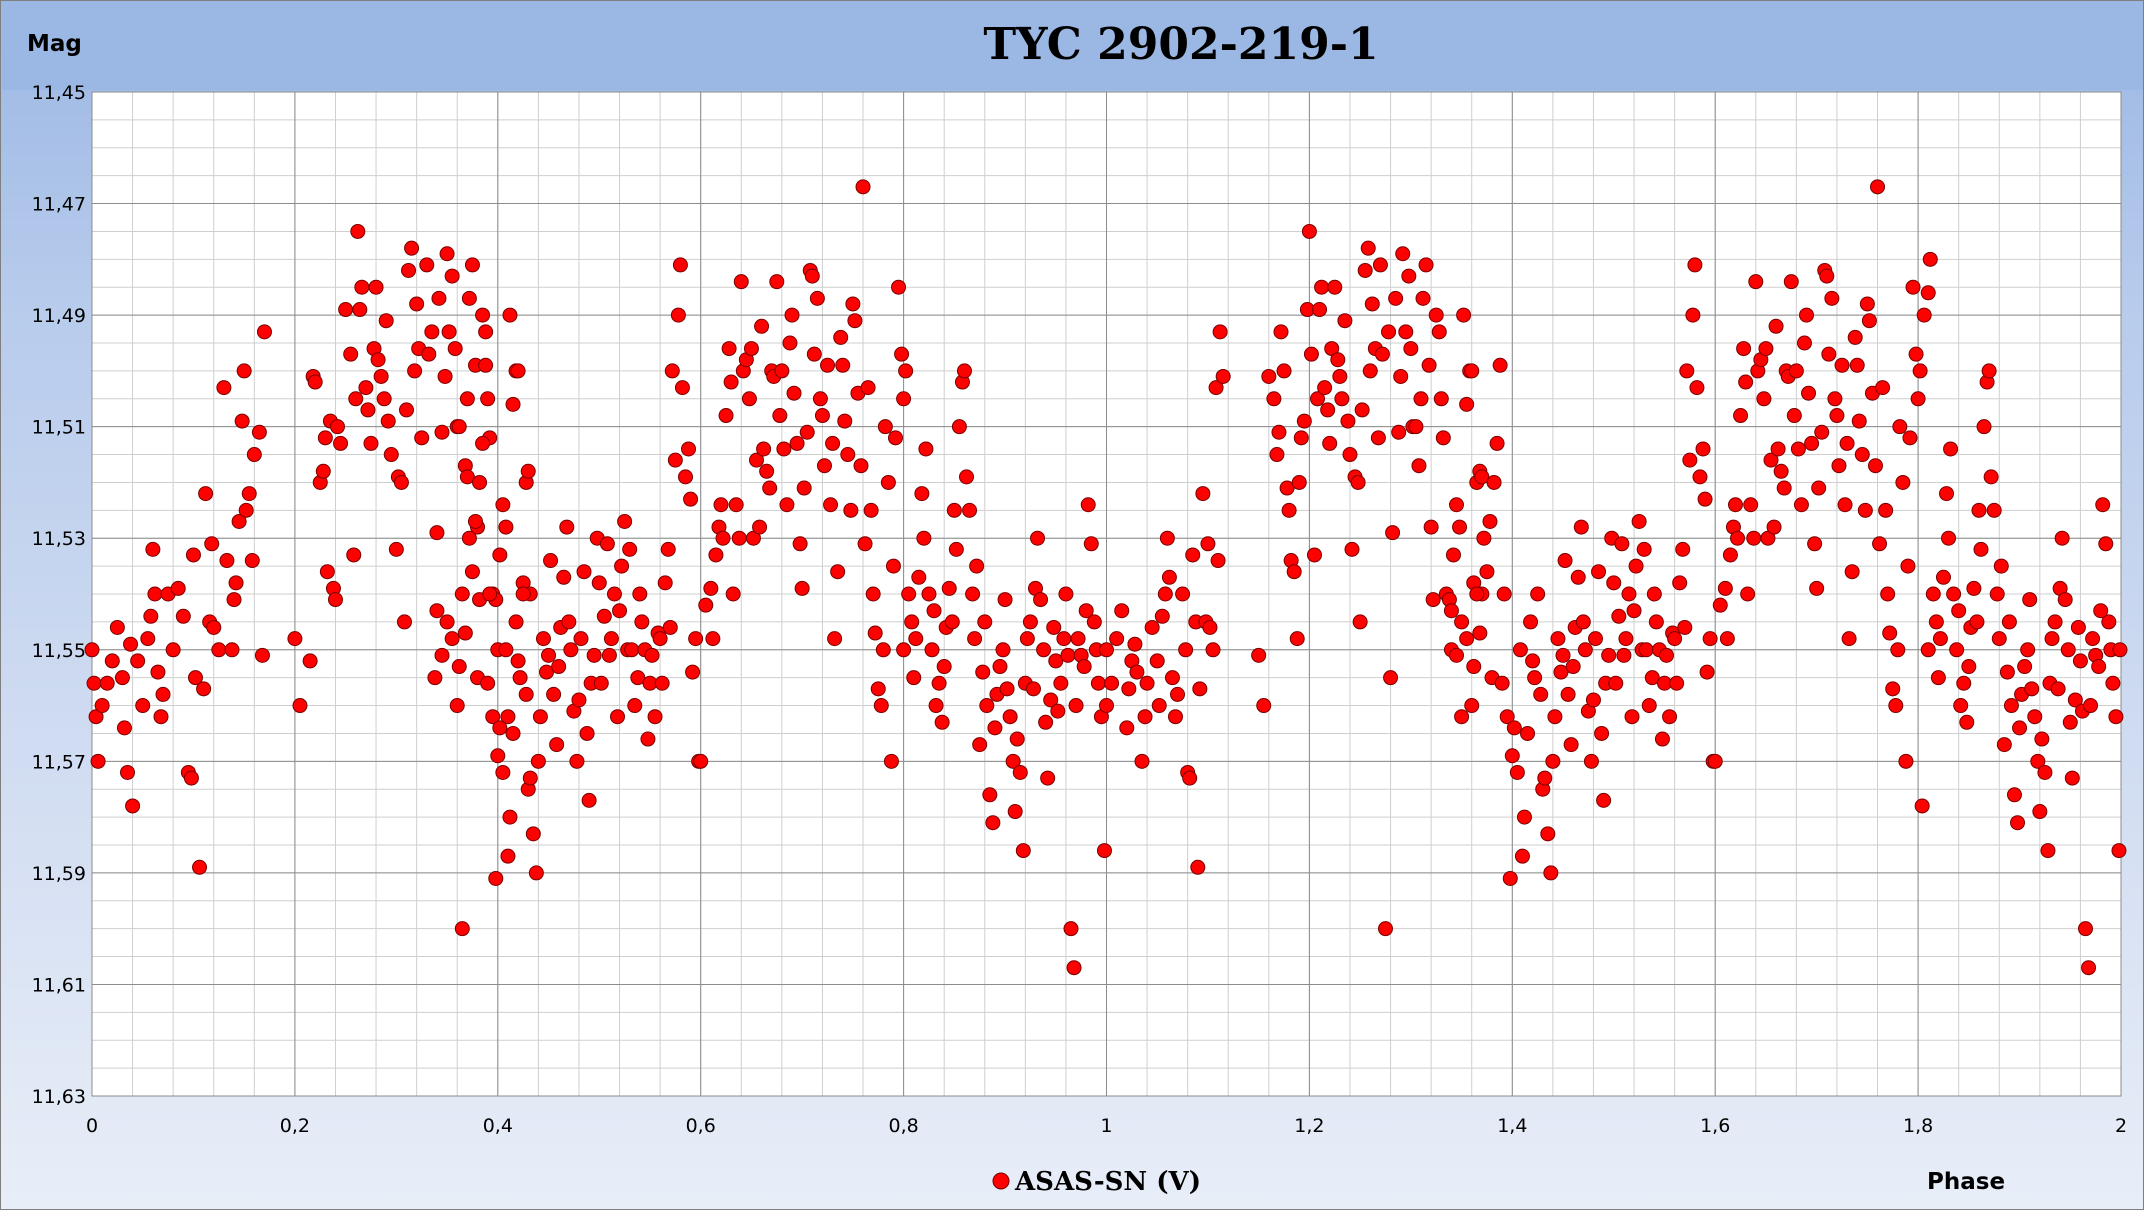 This screenshot has height=1211, width=2144. Describe the element at coordinates (59, 316) in the screenshot. I see `y-tick-label: 11,49` at that location.